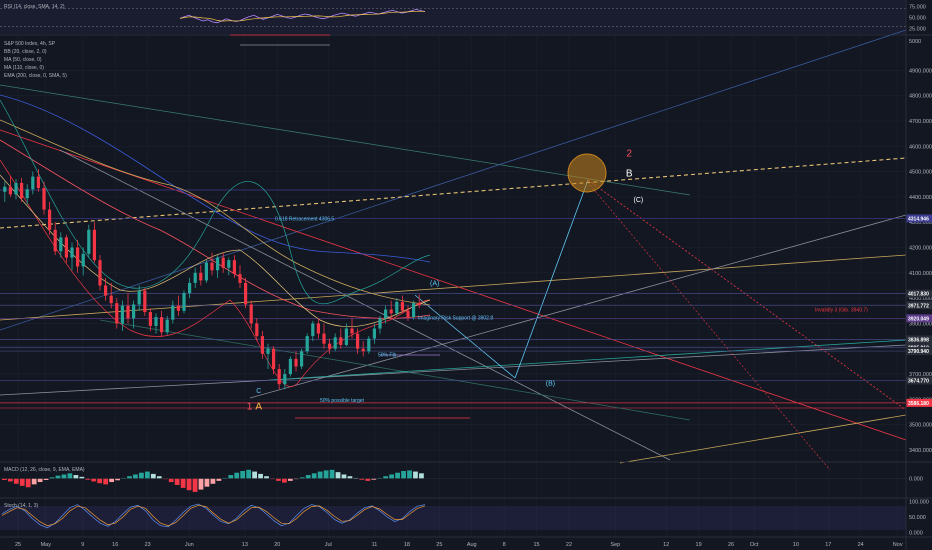 This screenshot has width=932, height=550. What do you see at coordinates (731, 545) in the screenshot?
I see `time-tick-label: 26` at bounding box center [731, 545].